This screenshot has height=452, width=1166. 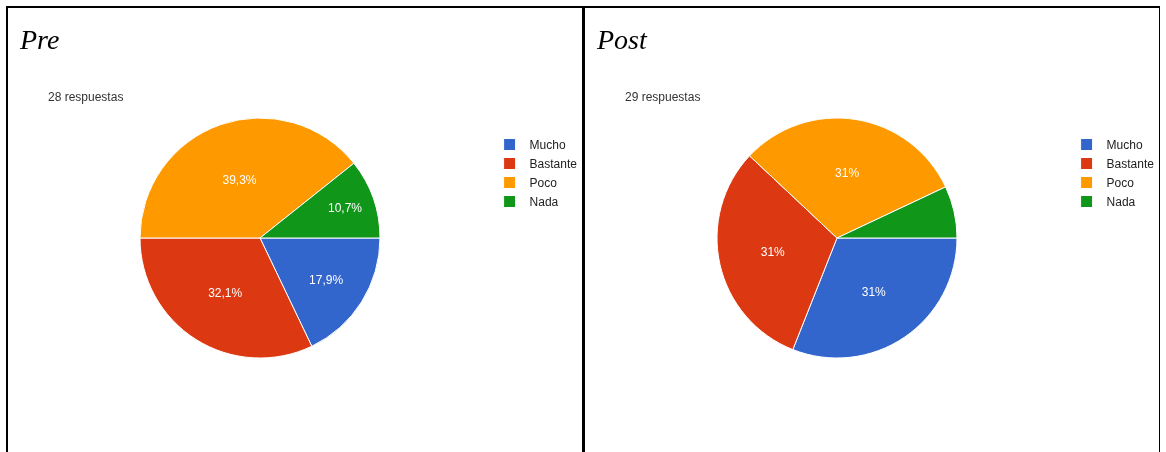 I want to click on chart-subtitle: 29 respuestas, so click(x=663, y=97).